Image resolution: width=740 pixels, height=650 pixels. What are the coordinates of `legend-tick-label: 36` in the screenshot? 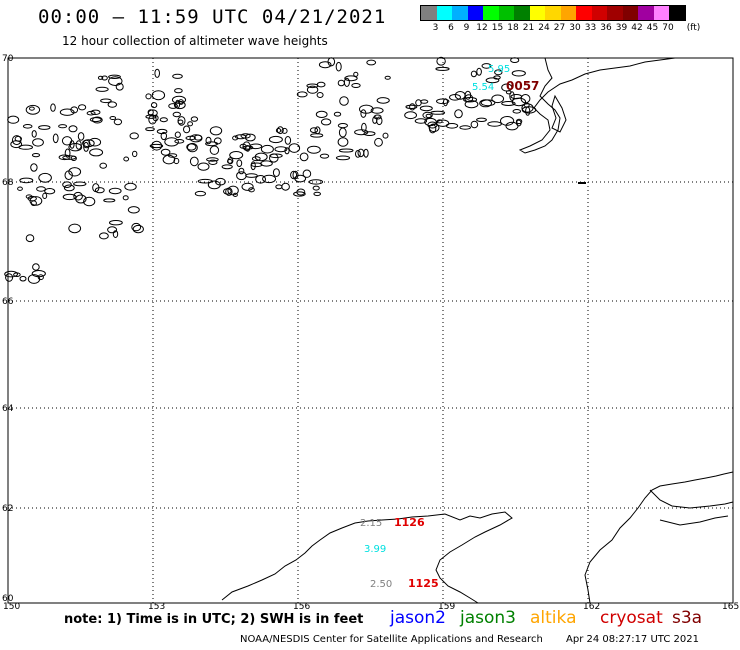 It's located at (606, 28).